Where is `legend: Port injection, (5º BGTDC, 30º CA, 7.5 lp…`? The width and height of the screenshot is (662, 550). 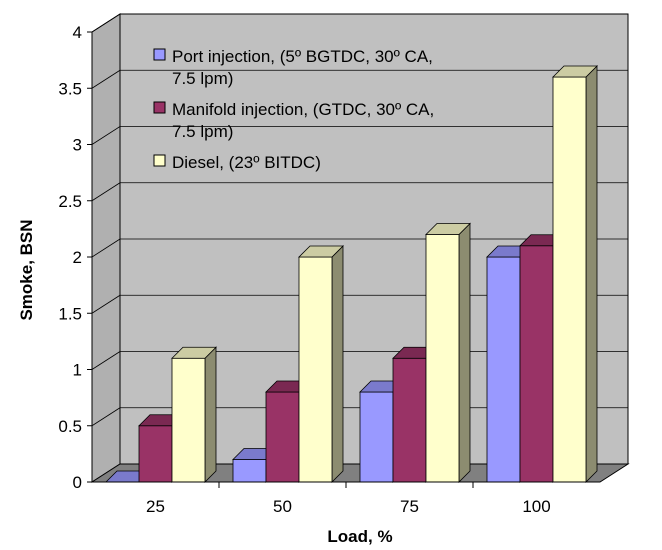
legend: Port injection, (5º BGTDC, 30º CA, 7.5 lp… is located at coordinates (293, 109).